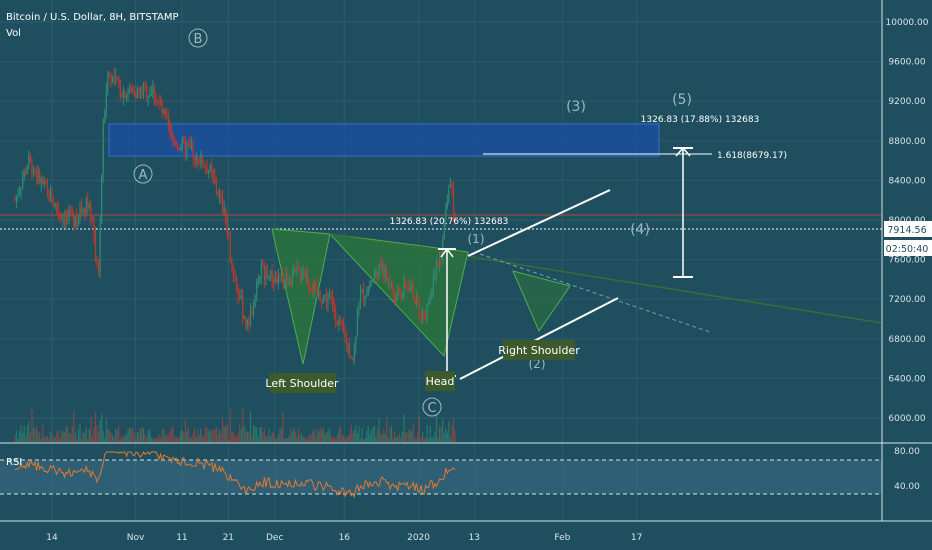  Describe the element at coordinates (595, 293) in the screenshot. I see `dashed-projection-line` at that location.